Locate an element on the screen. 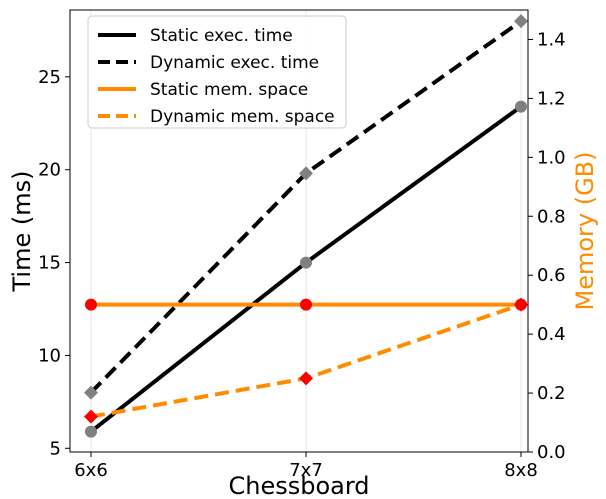 This screenshot has height=499, width=606. y-axis-left-label: Time (ms) is located at coordinates (22, 232).